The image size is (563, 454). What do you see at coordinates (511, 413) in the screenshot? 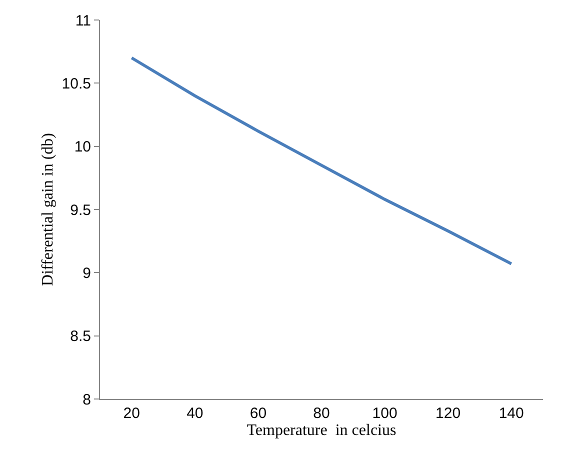
I see `x-tick-label: 140` at bounding box center [511, 413].